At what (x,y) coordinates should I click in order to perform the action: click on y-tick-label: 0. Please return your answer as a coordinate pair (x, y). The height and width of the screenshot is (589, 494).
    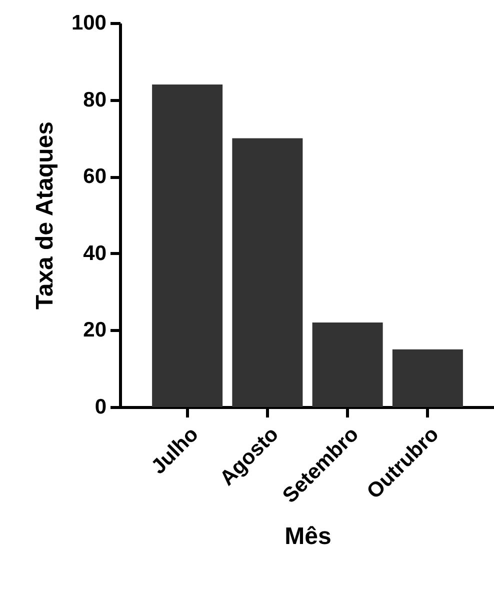
    Looking at the image, I should click on (100, 407).